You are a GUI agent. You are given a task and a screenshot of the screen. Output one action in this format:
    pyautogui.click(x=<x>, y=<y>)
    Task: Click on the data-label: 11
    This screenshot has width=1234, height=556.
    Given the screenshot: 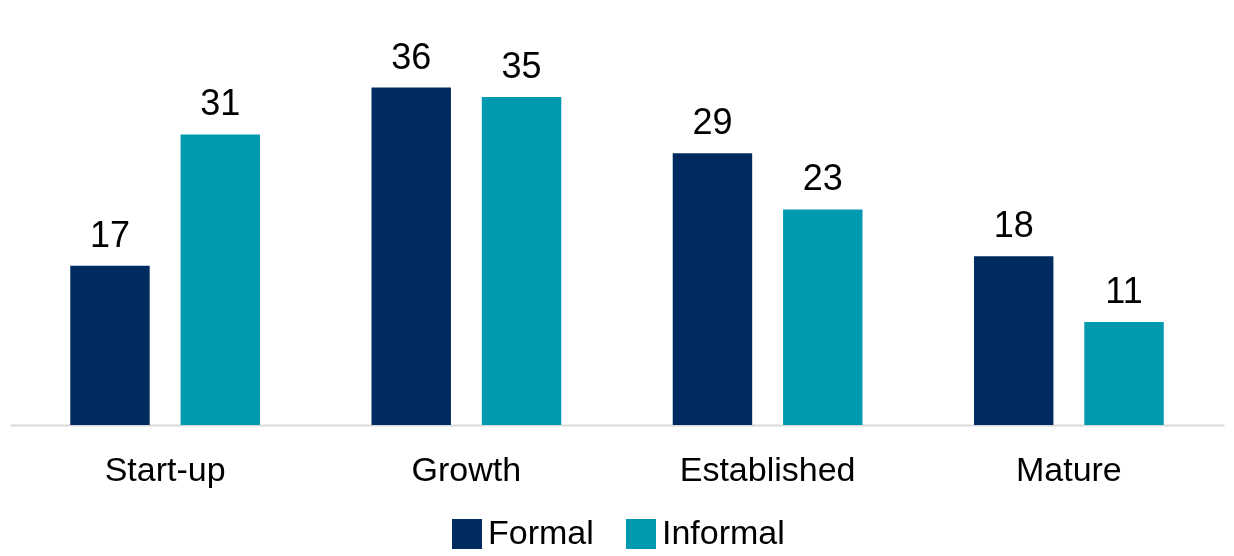 What is the action you would take?
    pyautogui.click(x=1124, y=290)
    